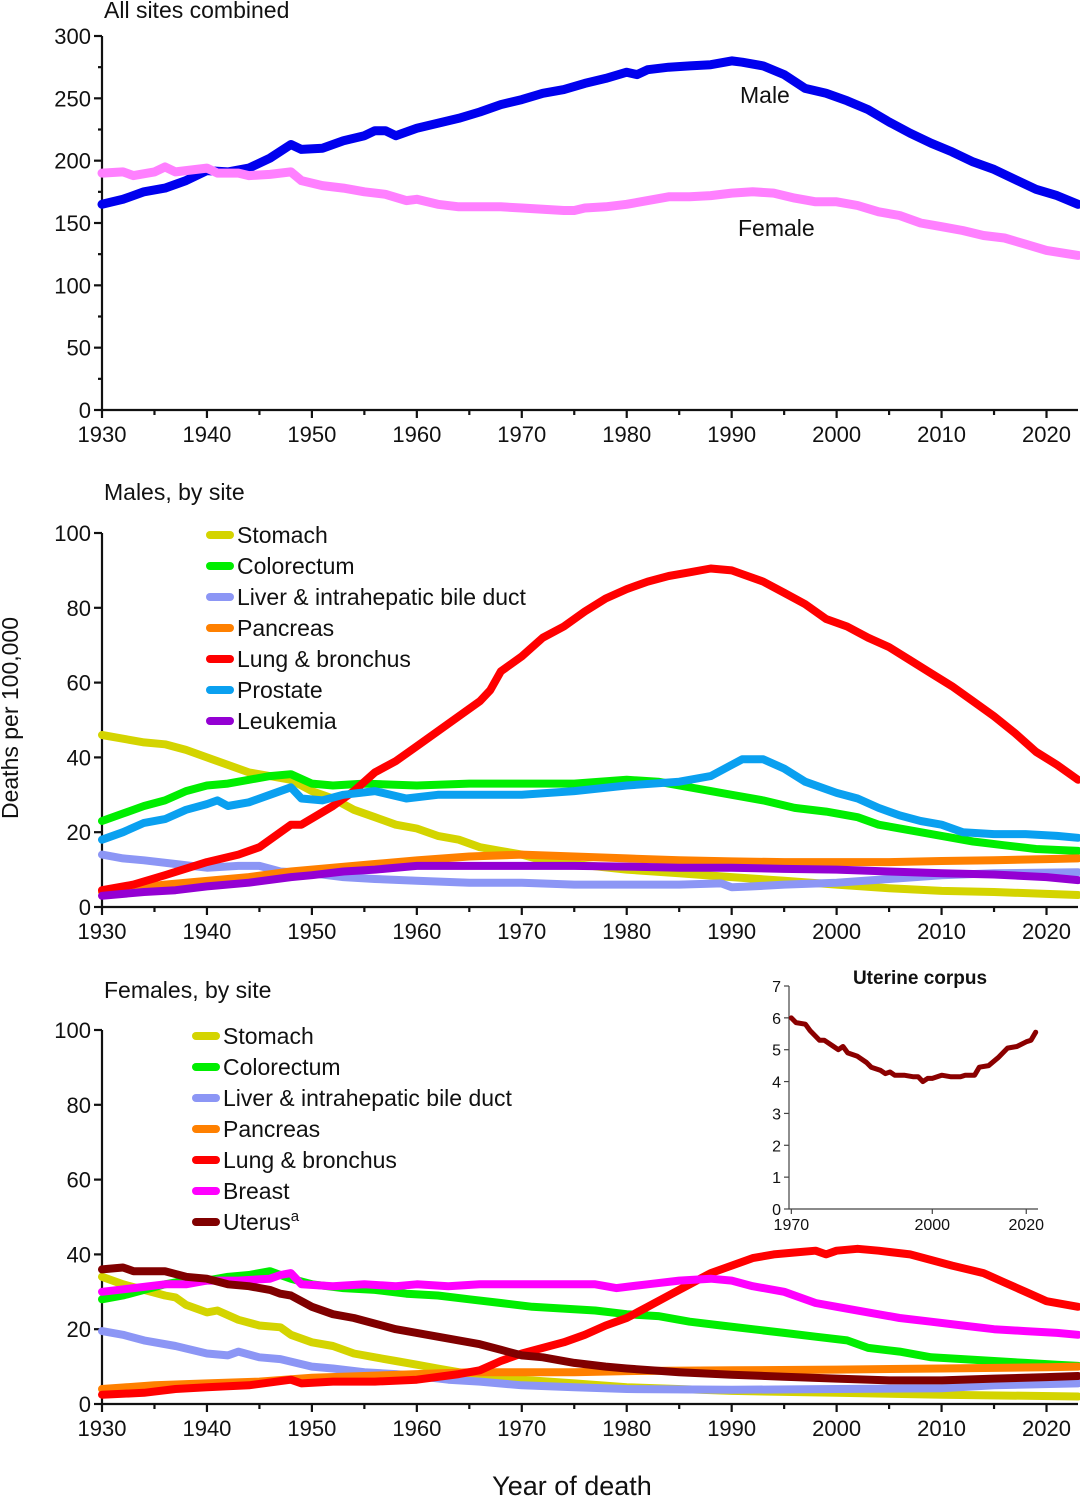  What do you see at coordinates (295, 1216) in the screenshot?
I see `legend-label-superscript: a` at bounding box center [295, 1216].